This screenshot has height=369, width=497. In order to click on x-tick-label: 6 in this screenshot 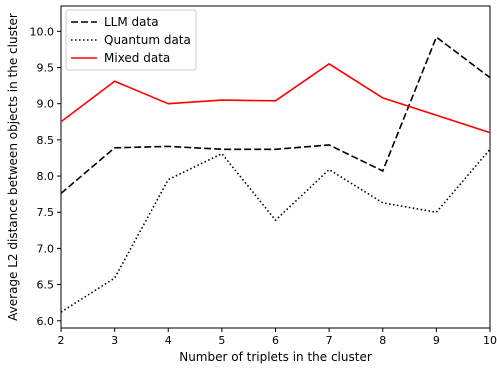, I will do `click(275, 340)`.